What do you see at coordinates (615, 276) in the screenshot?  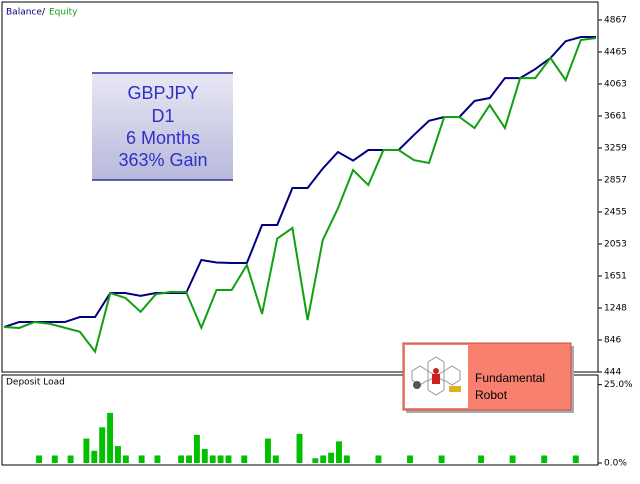 I see `y-tick-label: 1651` at bounding box center [615, 276].